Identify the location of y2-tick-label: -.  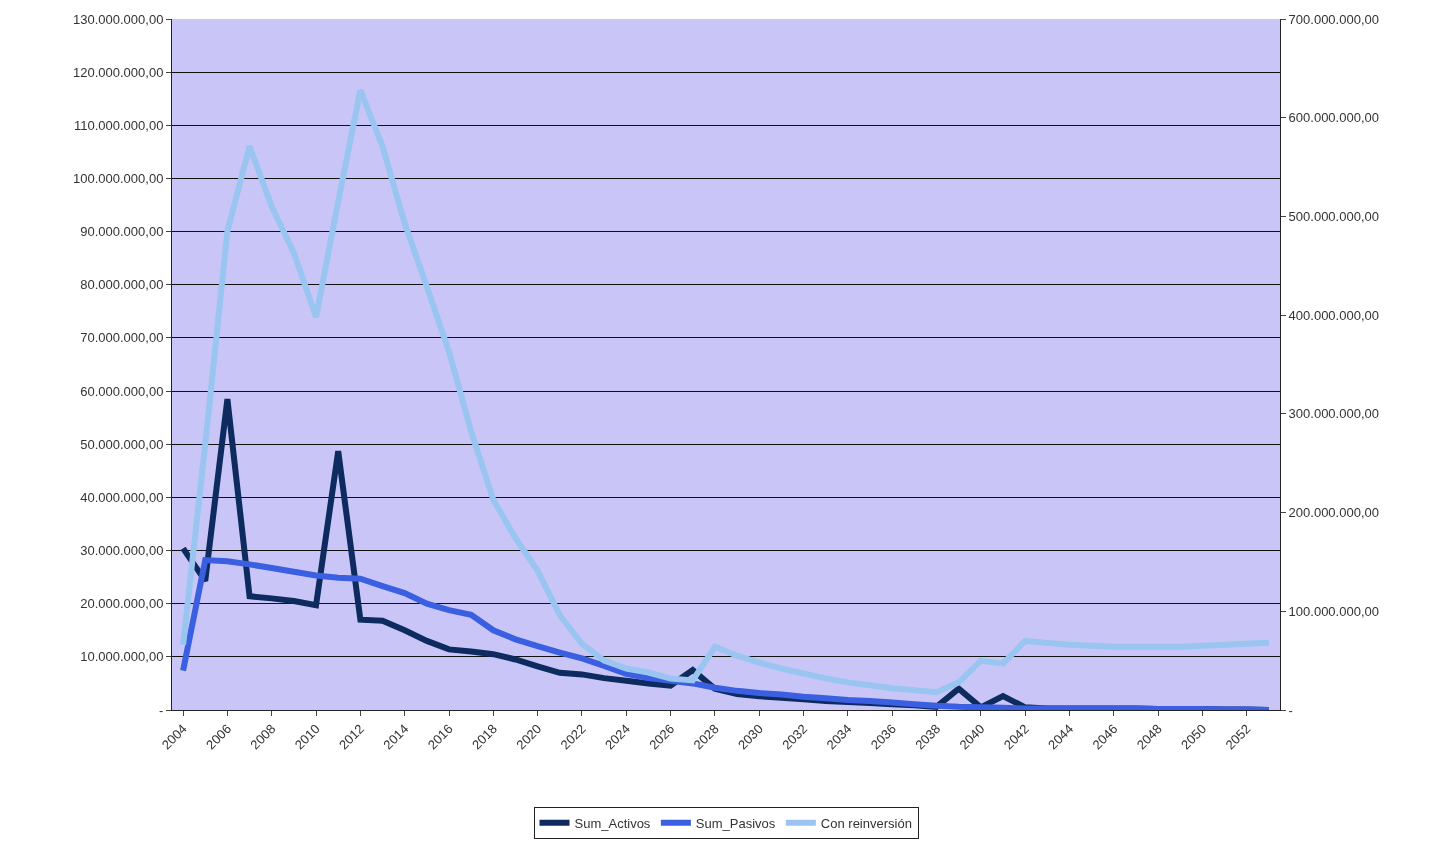
(1290, 710).